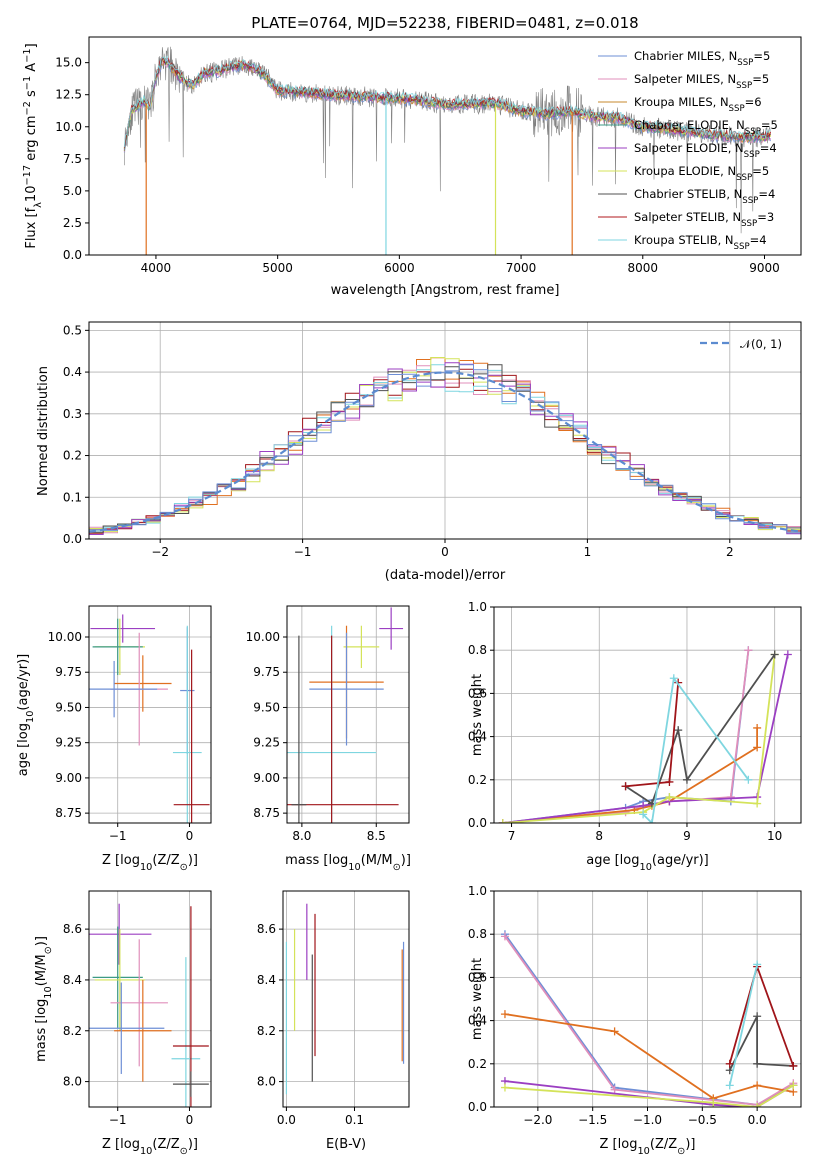 This screenshot has height=1170, width=819. I want to click on legend-entry: 𝒩(0, 1), so click(761, 344).